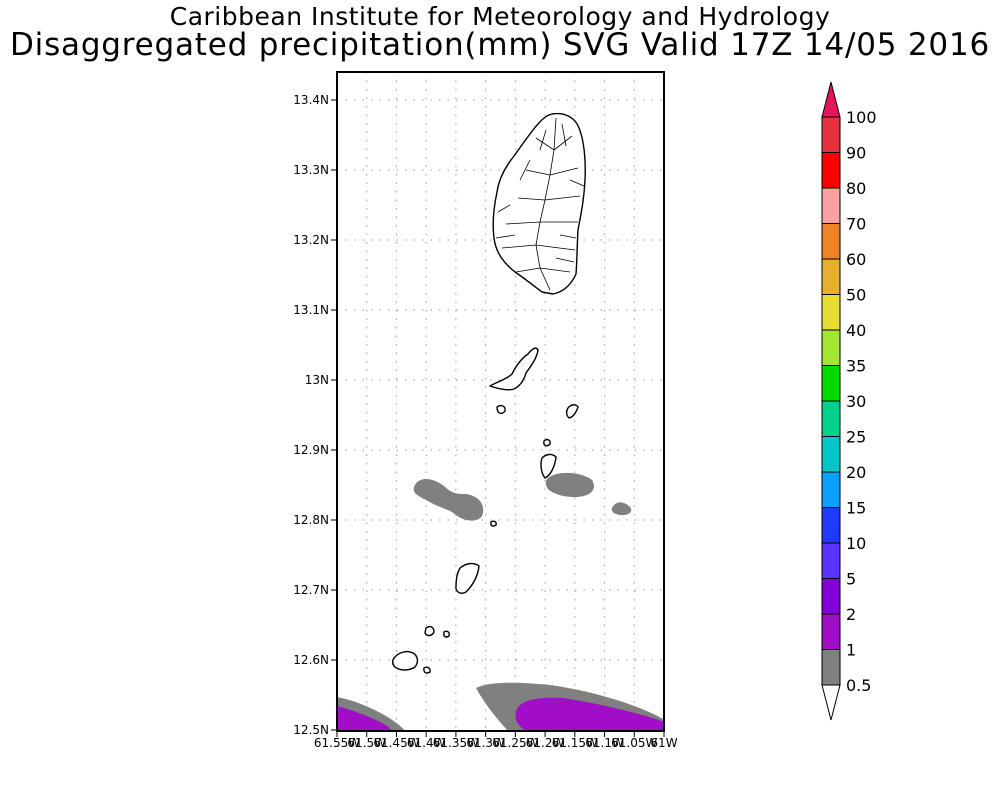 The height and width of the screenshot is (800, 1000). Describe the element at coordinates (621, 509) in the screenshot. I see `rain-area-east` at that location.